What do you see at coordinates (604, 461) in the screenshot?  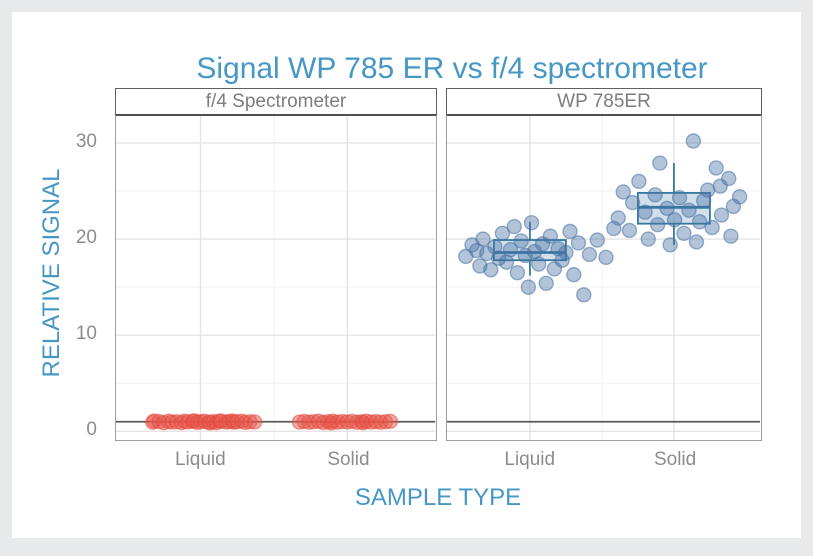 I see `x-axis-tick-labels-right: Liquid Solid` at bounding box center [604, 461].